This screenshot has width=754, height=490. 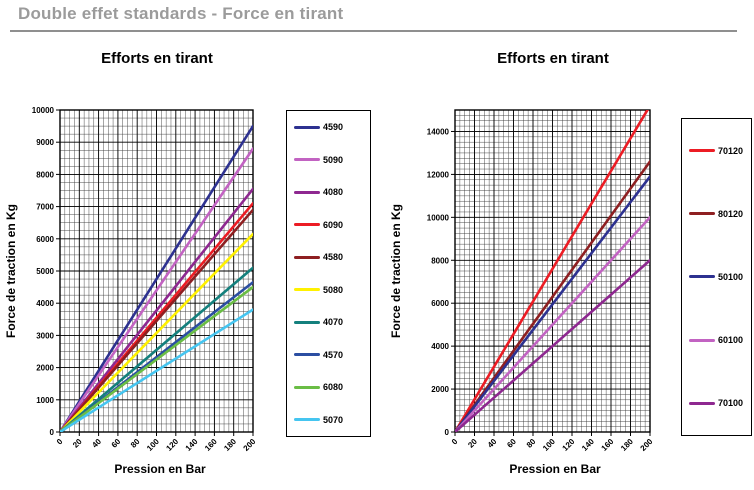 I want to click on legend-item-50100: 50100, so click(x=720, y=277).